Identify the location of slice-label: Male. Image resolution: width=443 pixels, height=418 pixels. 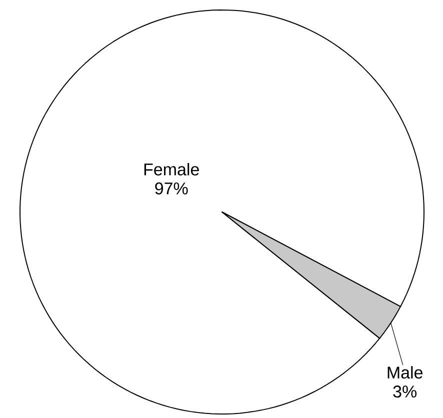
(405, 372).